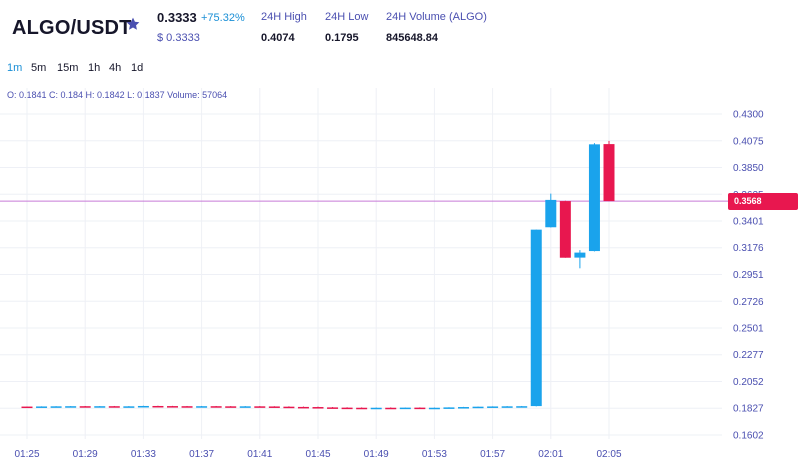  What do you see at coordinates (608, 454) in the screenshot?
I see `time-tick-label: 02:05` at bounding box center [608, 454].